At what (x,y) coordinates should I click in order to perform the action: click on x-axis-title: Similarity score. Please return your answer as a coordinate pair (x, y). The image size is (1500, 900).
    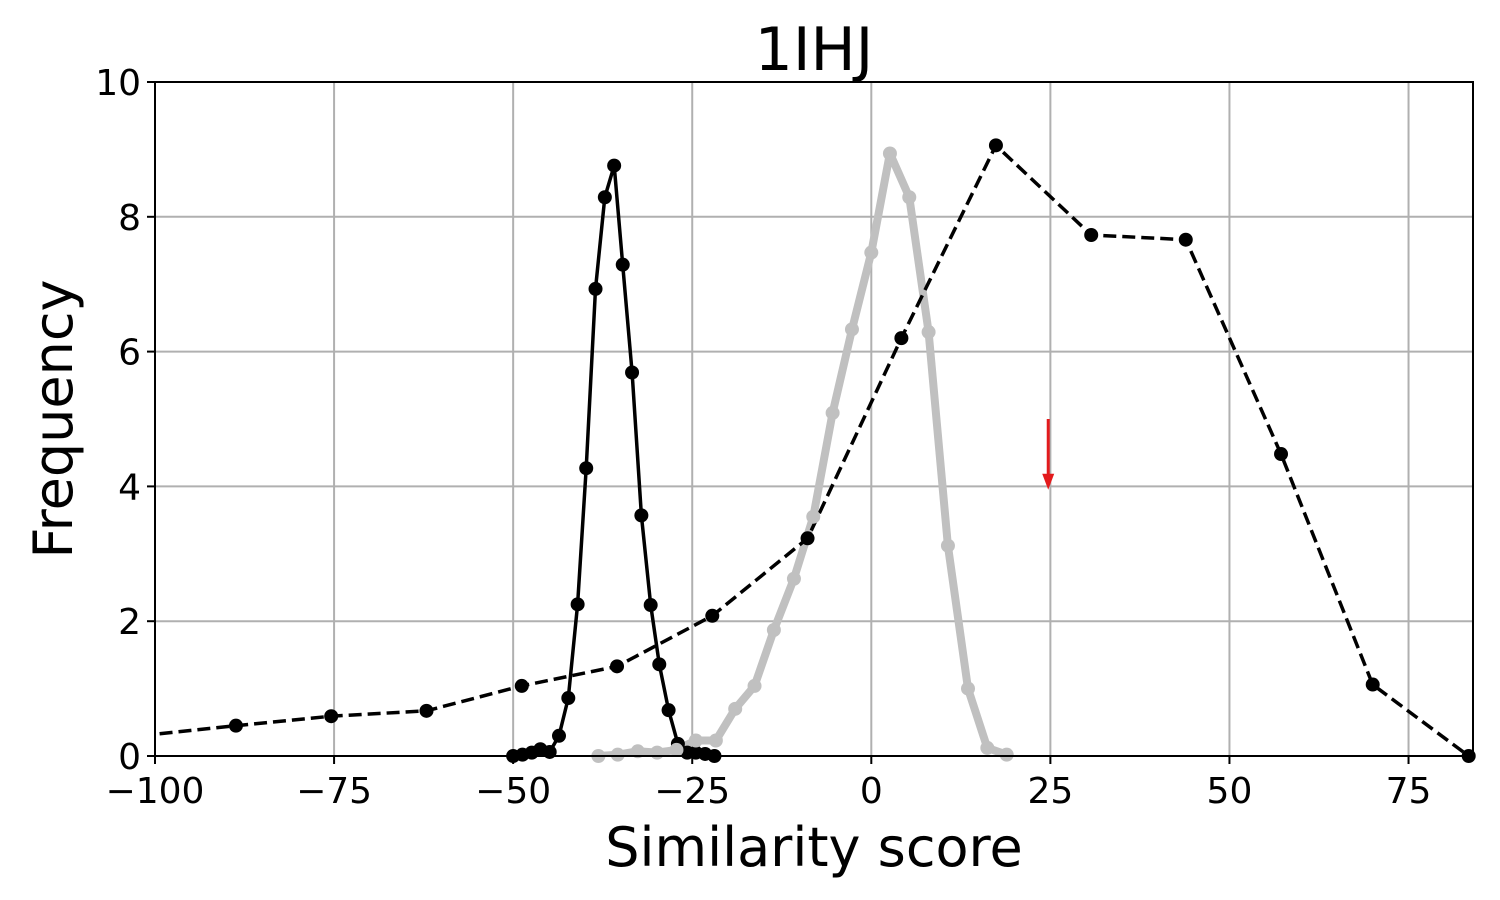
    Looking at the image, I should click on (814, 847).